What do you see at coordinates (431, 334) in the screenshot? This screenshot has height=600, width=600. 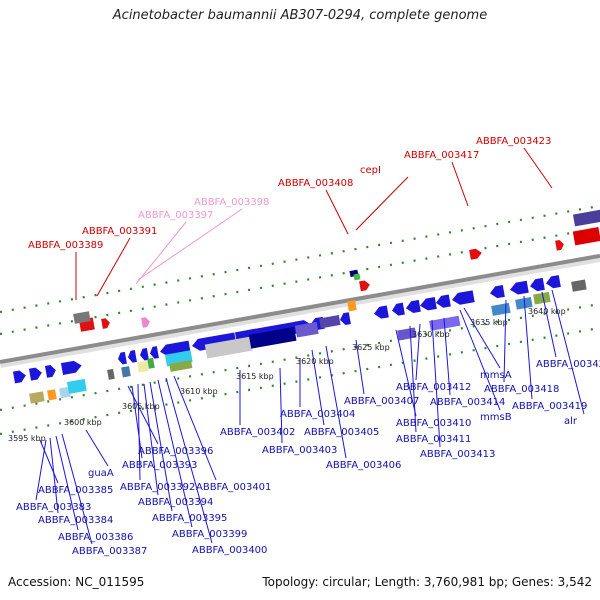 I see `scale-label: 3630 kbp` at bounding box center [431, 334].